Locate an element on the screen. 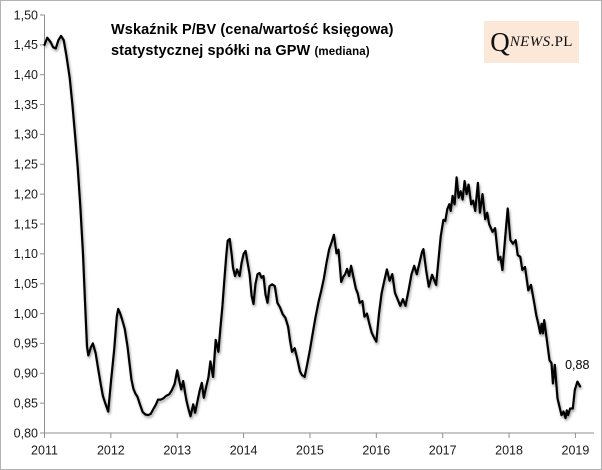  y-tick-label: 1,05 is located at coordinates (26, 284).